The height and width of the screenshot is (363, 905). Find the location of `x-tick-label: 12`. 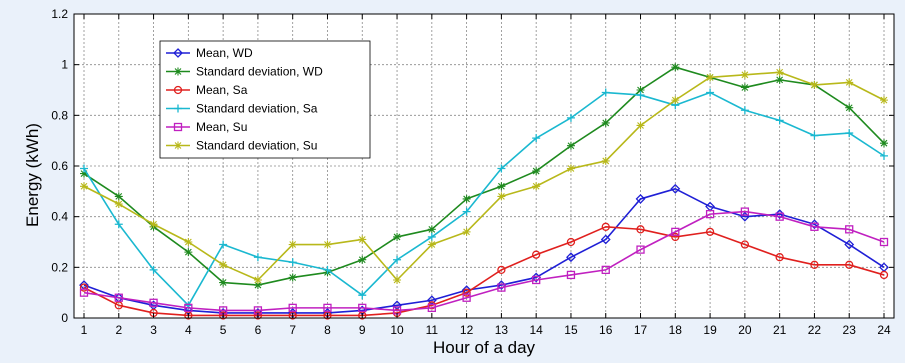

x-tick-label: 12 is located at coordinates (467, 330).